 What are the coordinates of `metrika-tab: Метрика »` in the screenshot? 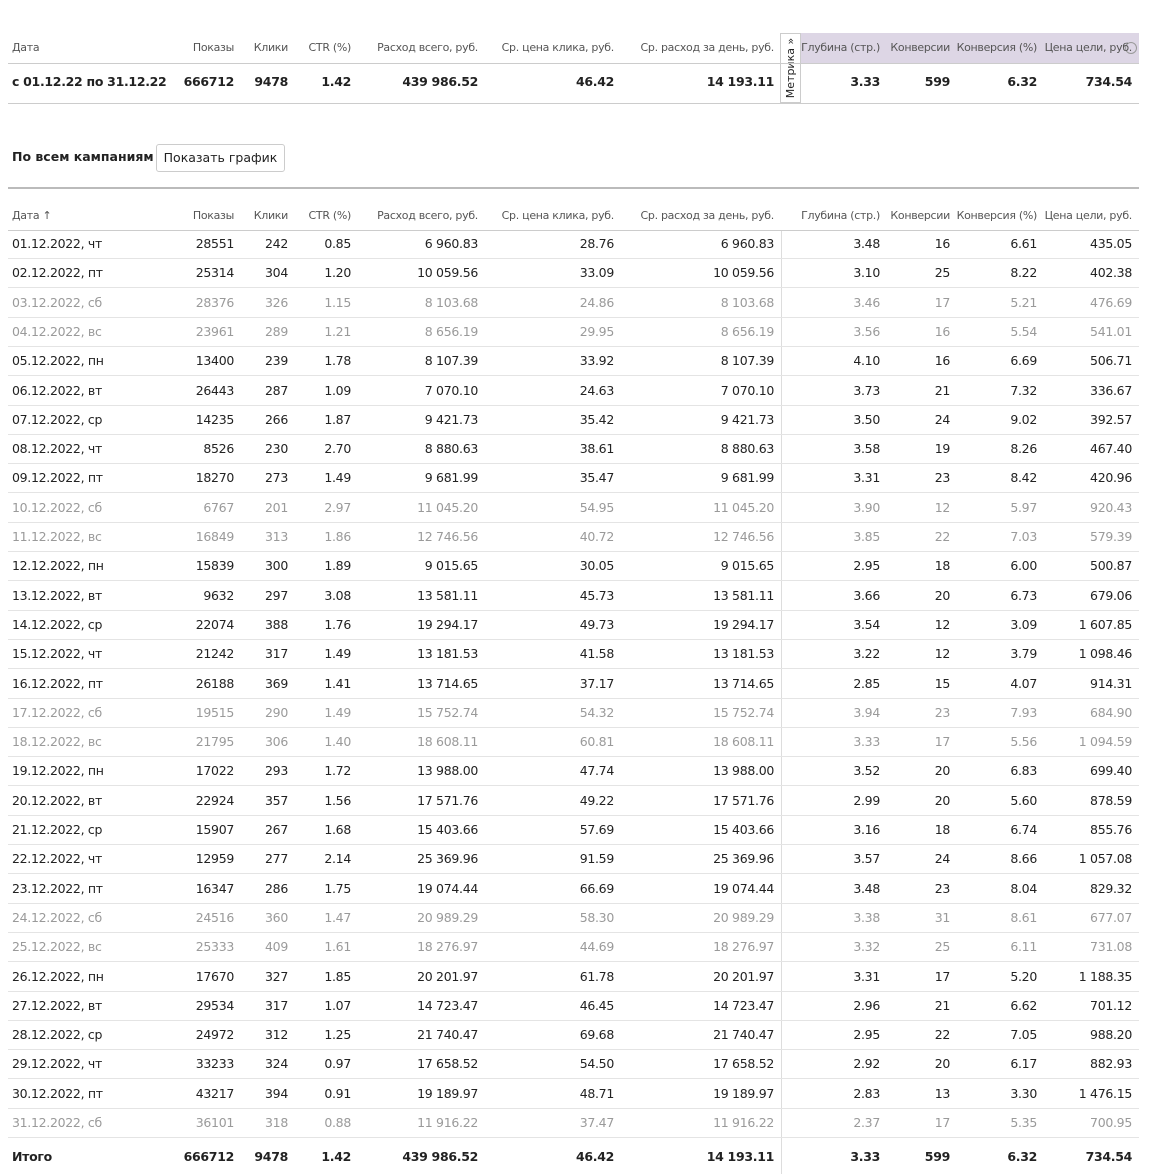 It's located at (790, 68).